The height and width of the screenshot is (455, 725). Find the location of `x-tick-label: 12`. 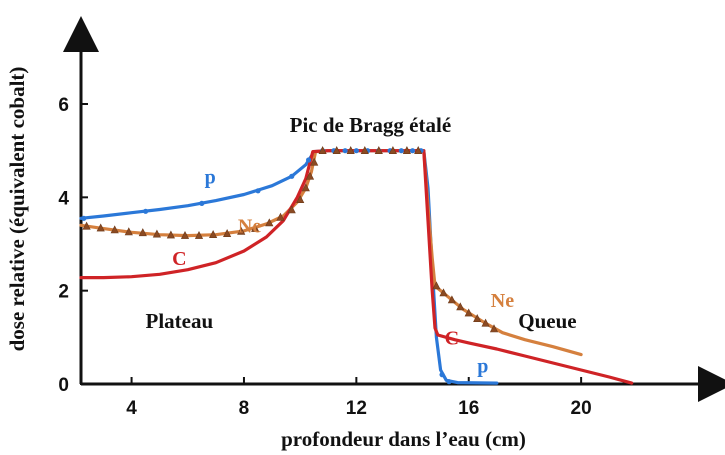

x-tick-label: 12 is located at coordinates (356, 408).